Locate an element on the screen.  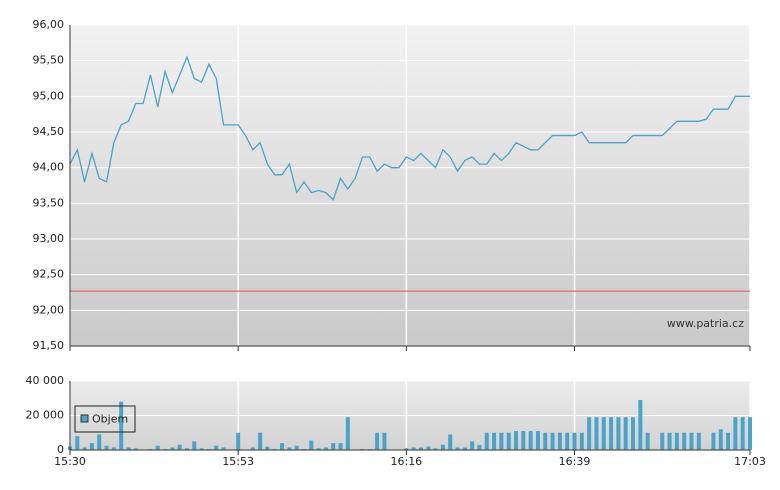
y-tick-label: 92,00 is located at coordinates (49, 309).